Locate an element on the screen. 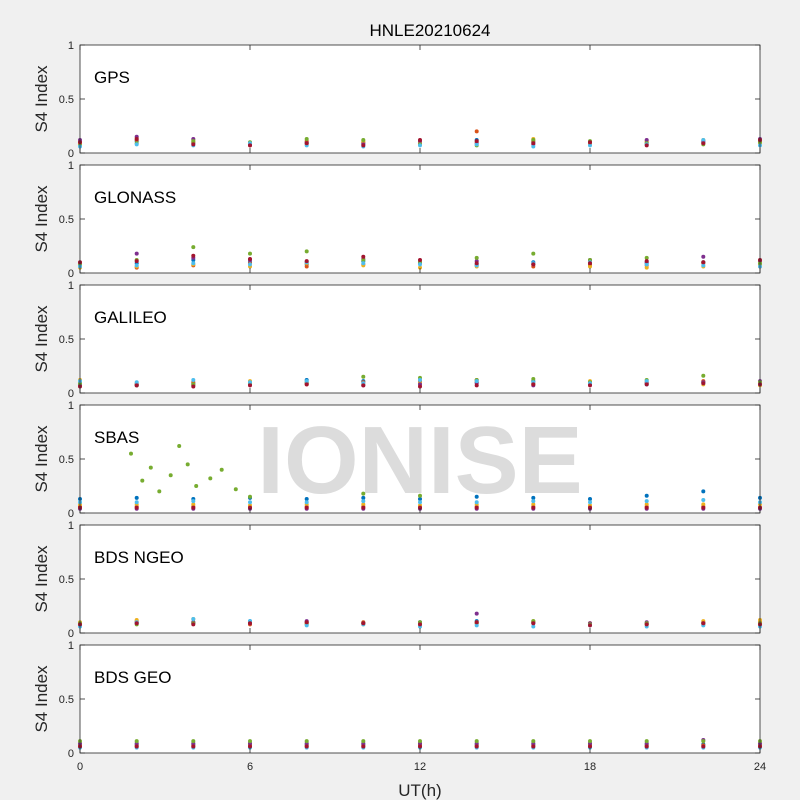 The image size is (800, 800). panel-2: 0 0.5 1 S4 Index GALILEO is located at coordinates (397, 340).